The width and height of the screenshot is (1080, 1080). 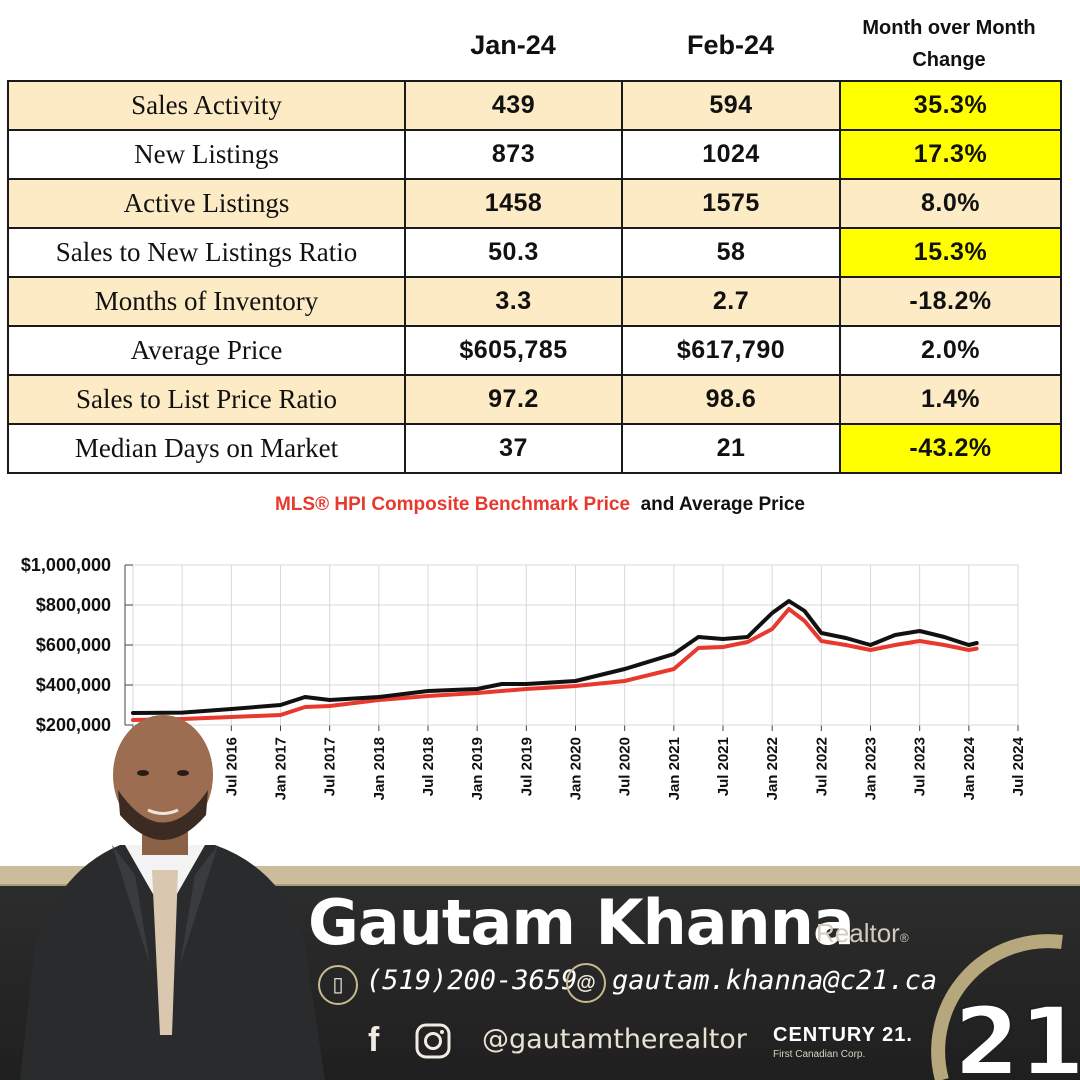 I want to click on x-tick-label: Jan 2024, so click(x=969, y=768).